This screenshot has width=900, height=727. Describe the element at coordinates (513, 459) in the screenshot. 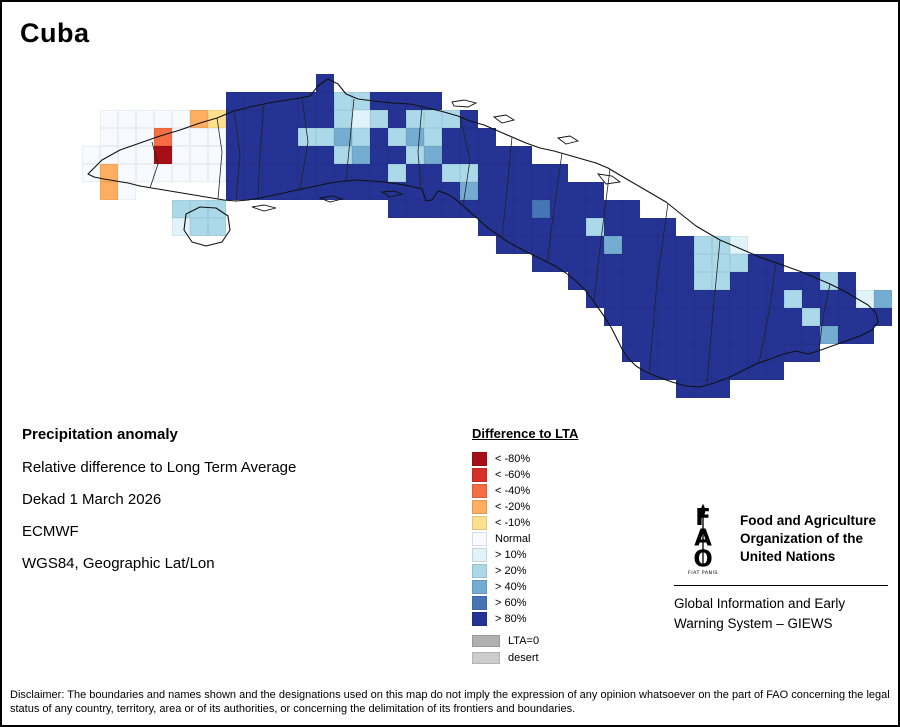

I see `legend-label: < -80%` at that location.